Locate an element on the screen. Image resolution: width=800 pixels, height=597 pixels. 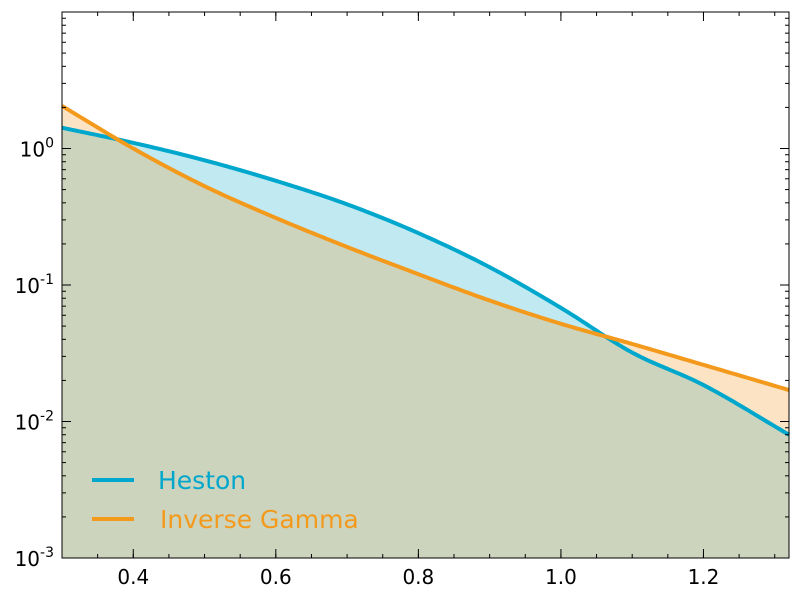
x-tick-label: 1.2 is located at coordinates (704, 577).